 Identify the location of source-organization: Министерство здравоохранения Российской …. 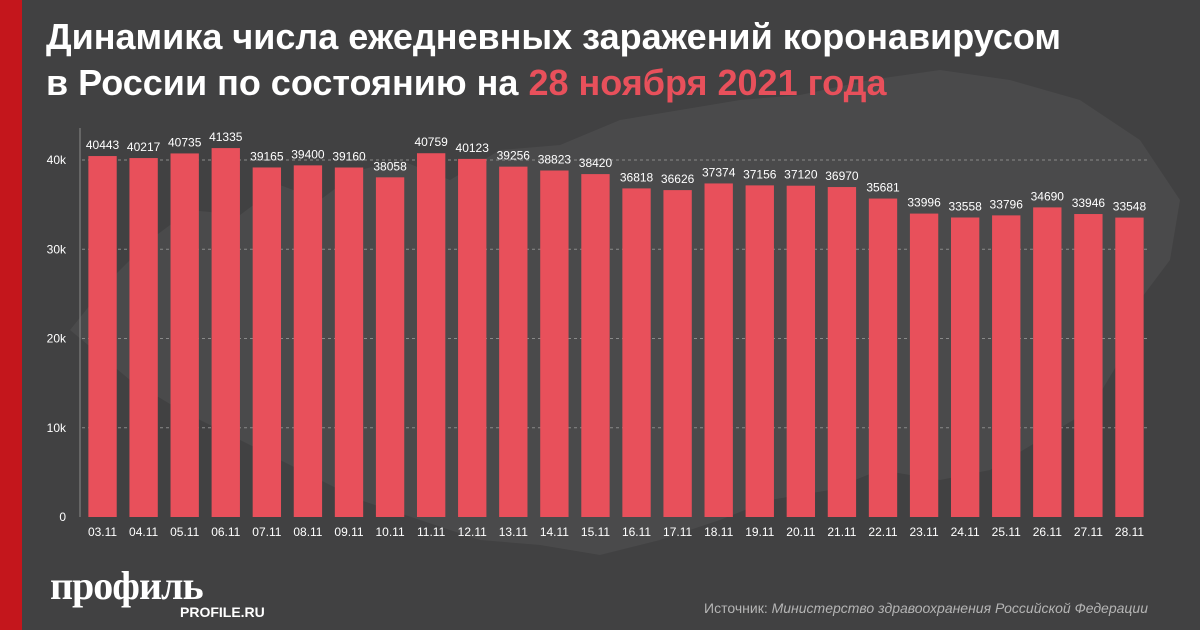
(959, 608).